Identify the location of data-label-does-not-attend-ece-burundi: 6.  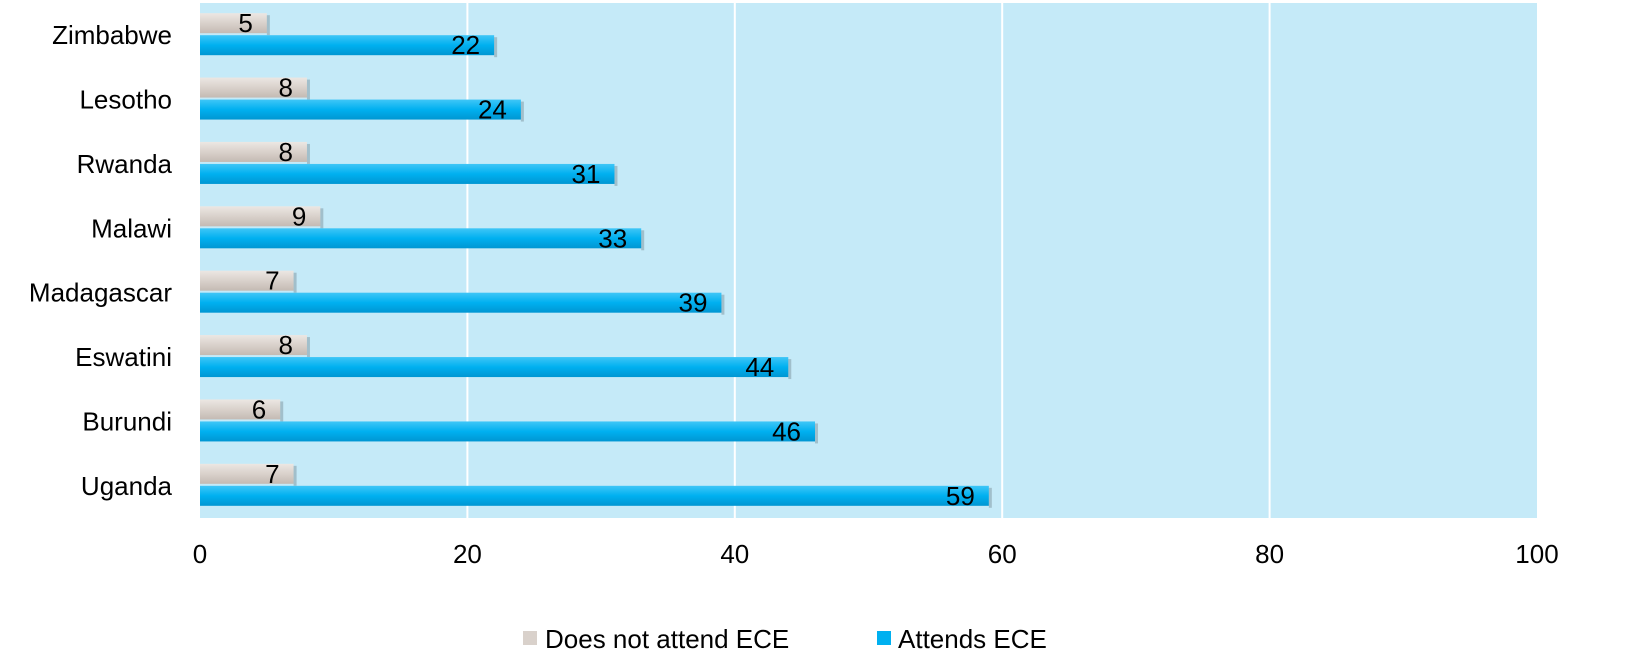
(259, 409).